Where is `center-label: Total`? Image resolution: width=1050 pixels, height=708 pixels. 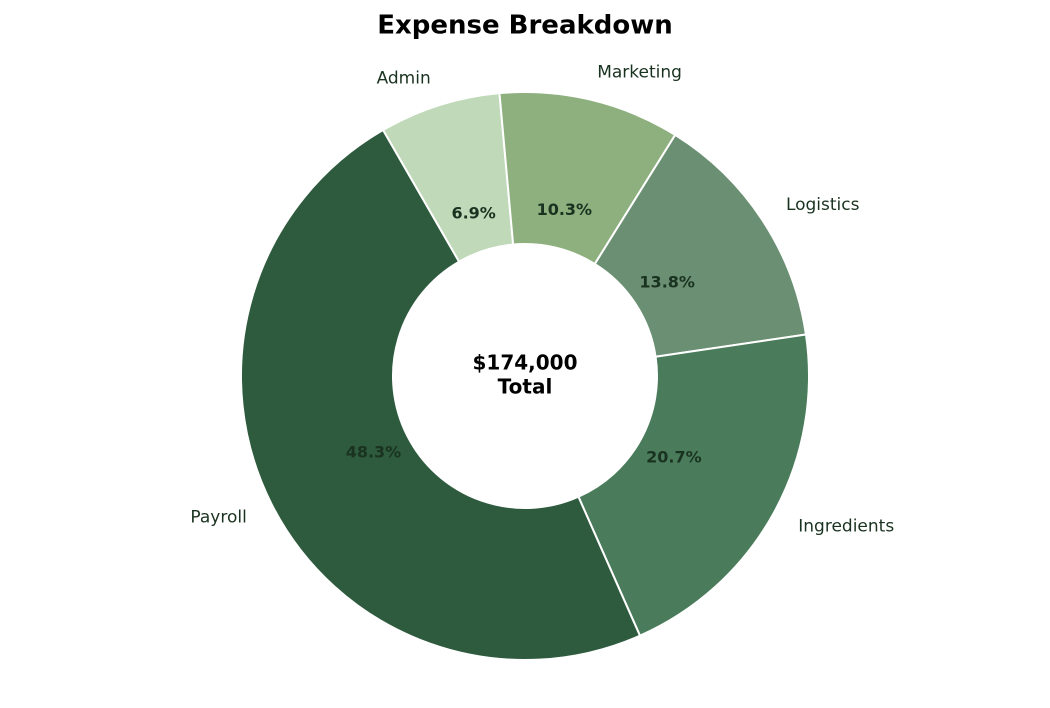 center-label: Total is located at coordinates (525, 387).